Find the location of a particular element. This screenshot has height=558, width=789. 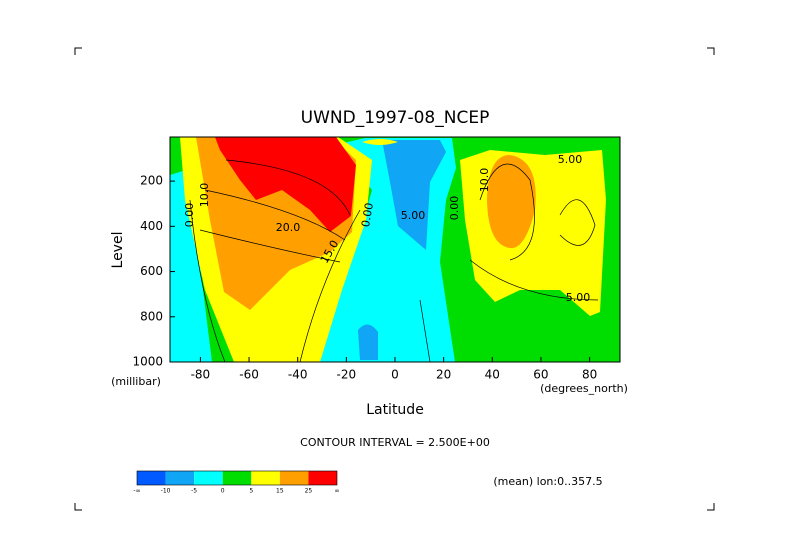

y-axis-title: Level is located at coordinates (118, 250).